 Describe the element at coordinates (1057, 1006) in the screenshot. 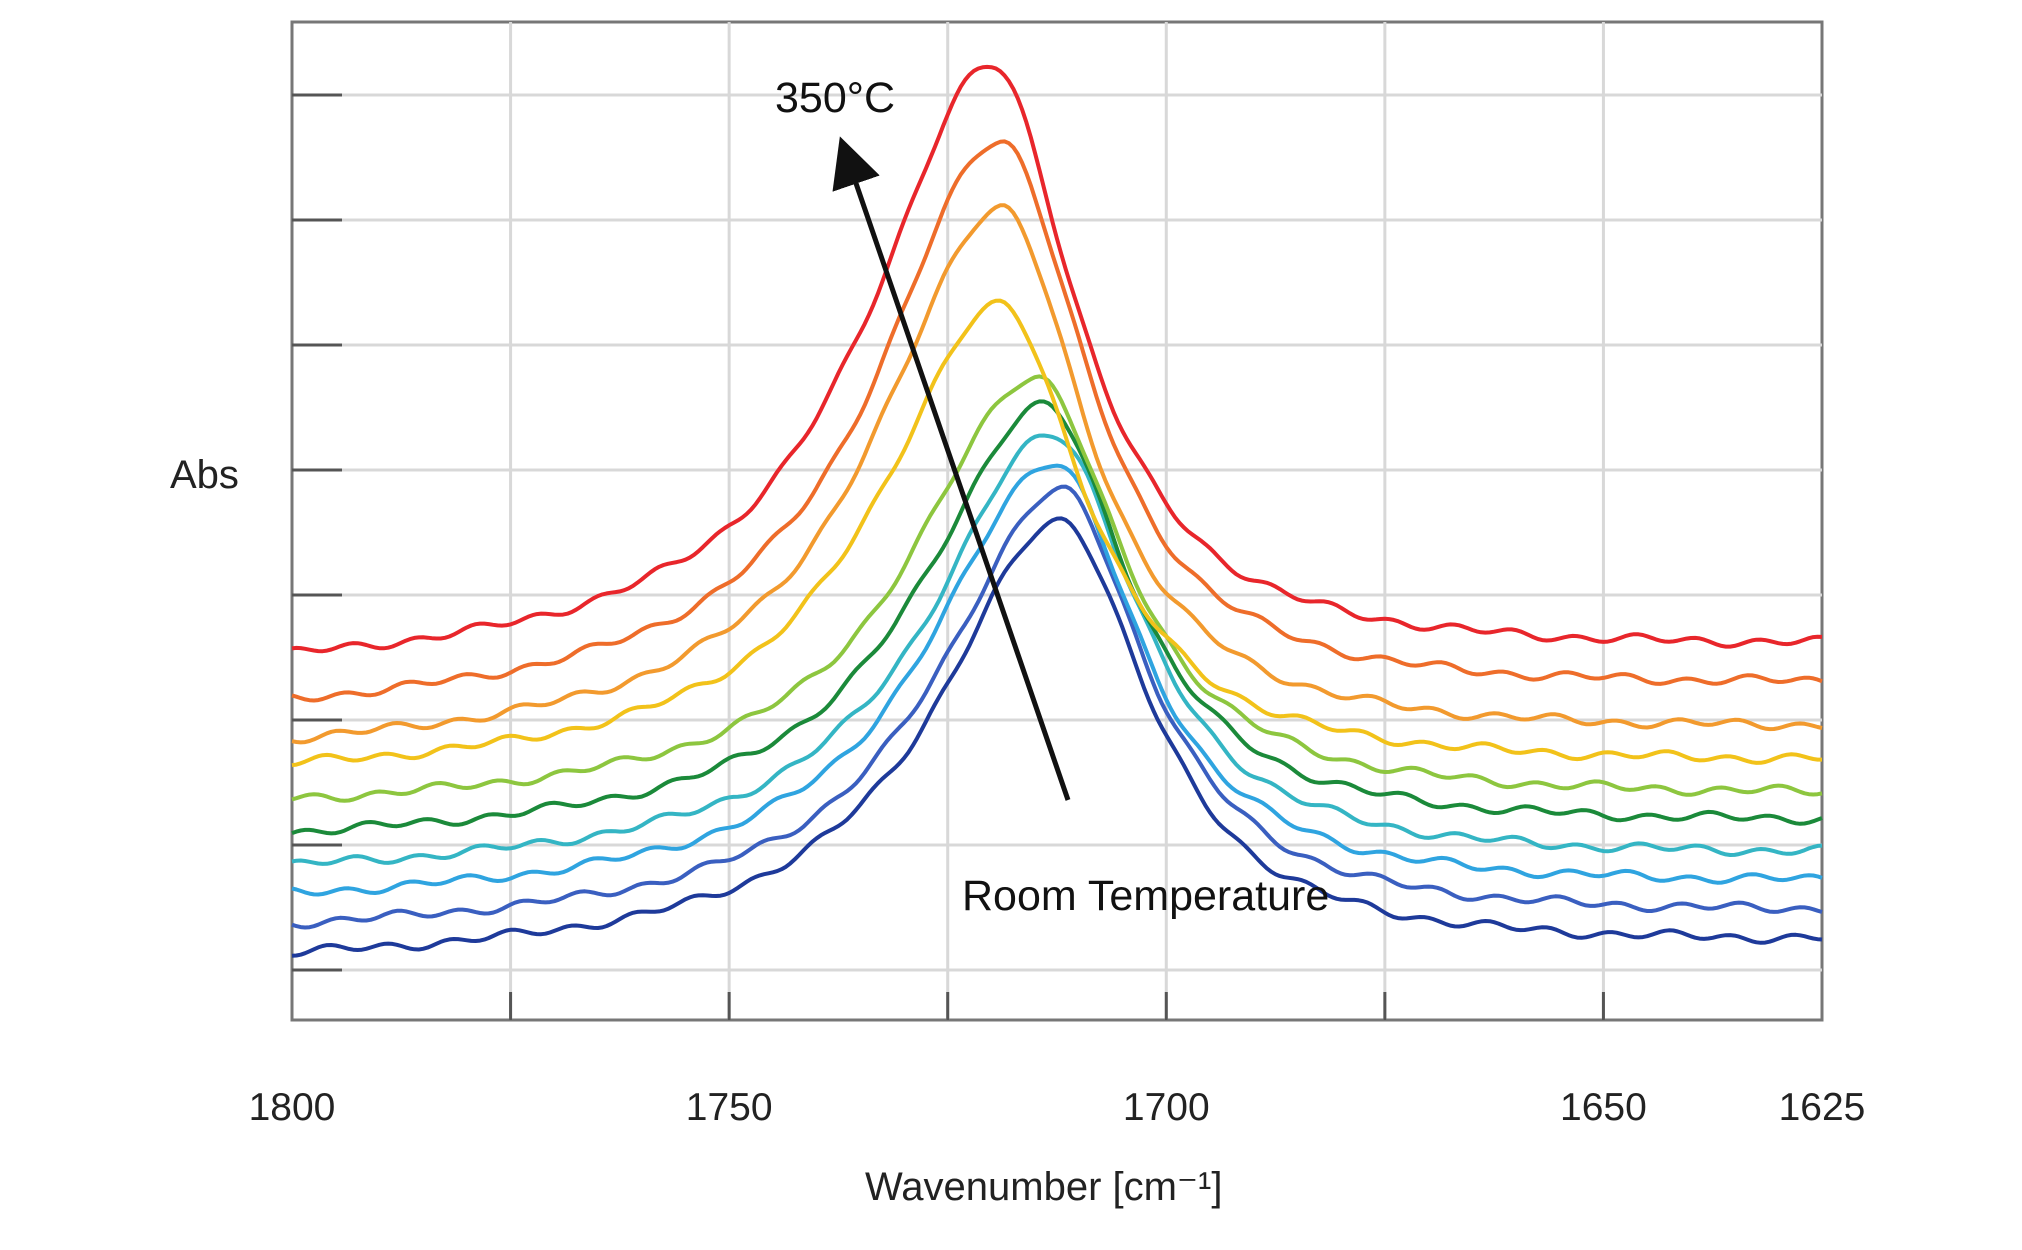

I see `x-axis-ticks` at that location.